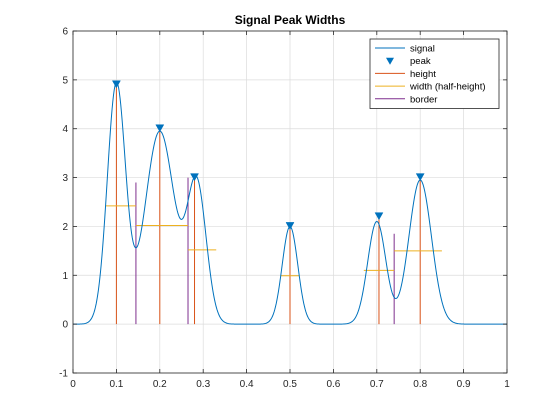 The image size is (560, 420). Describe the element at coordinates (464, 384) in the screenshot. I see `x-tick-label: 0.9` at that location.